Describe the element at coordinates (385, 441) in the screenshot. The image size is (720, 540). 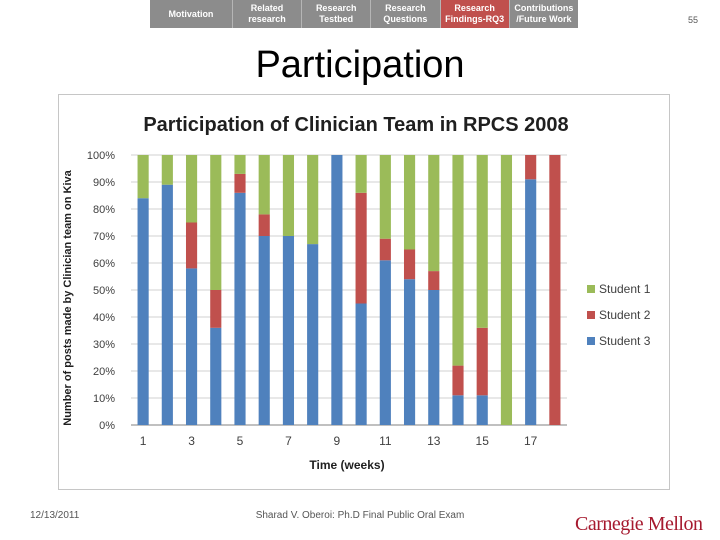
I see `x-tick-label: 11` at that location.